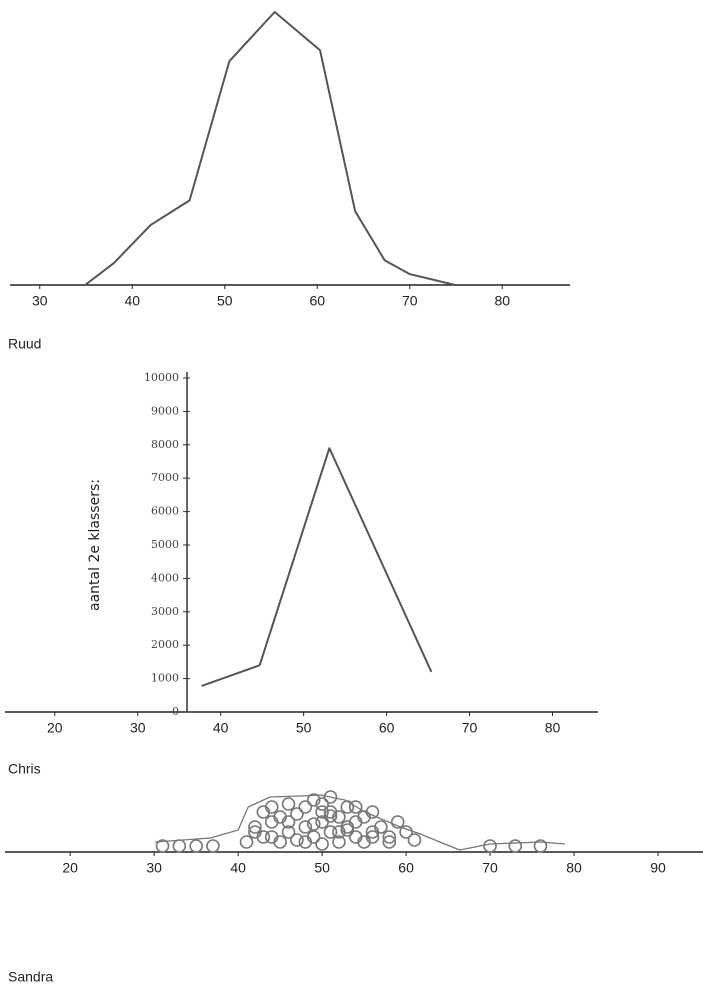 This screenshot has height=992, width=703. Describe the element at coordinates (24, 344) in the screenshot. I see `chart-title: Ruud` at that location.